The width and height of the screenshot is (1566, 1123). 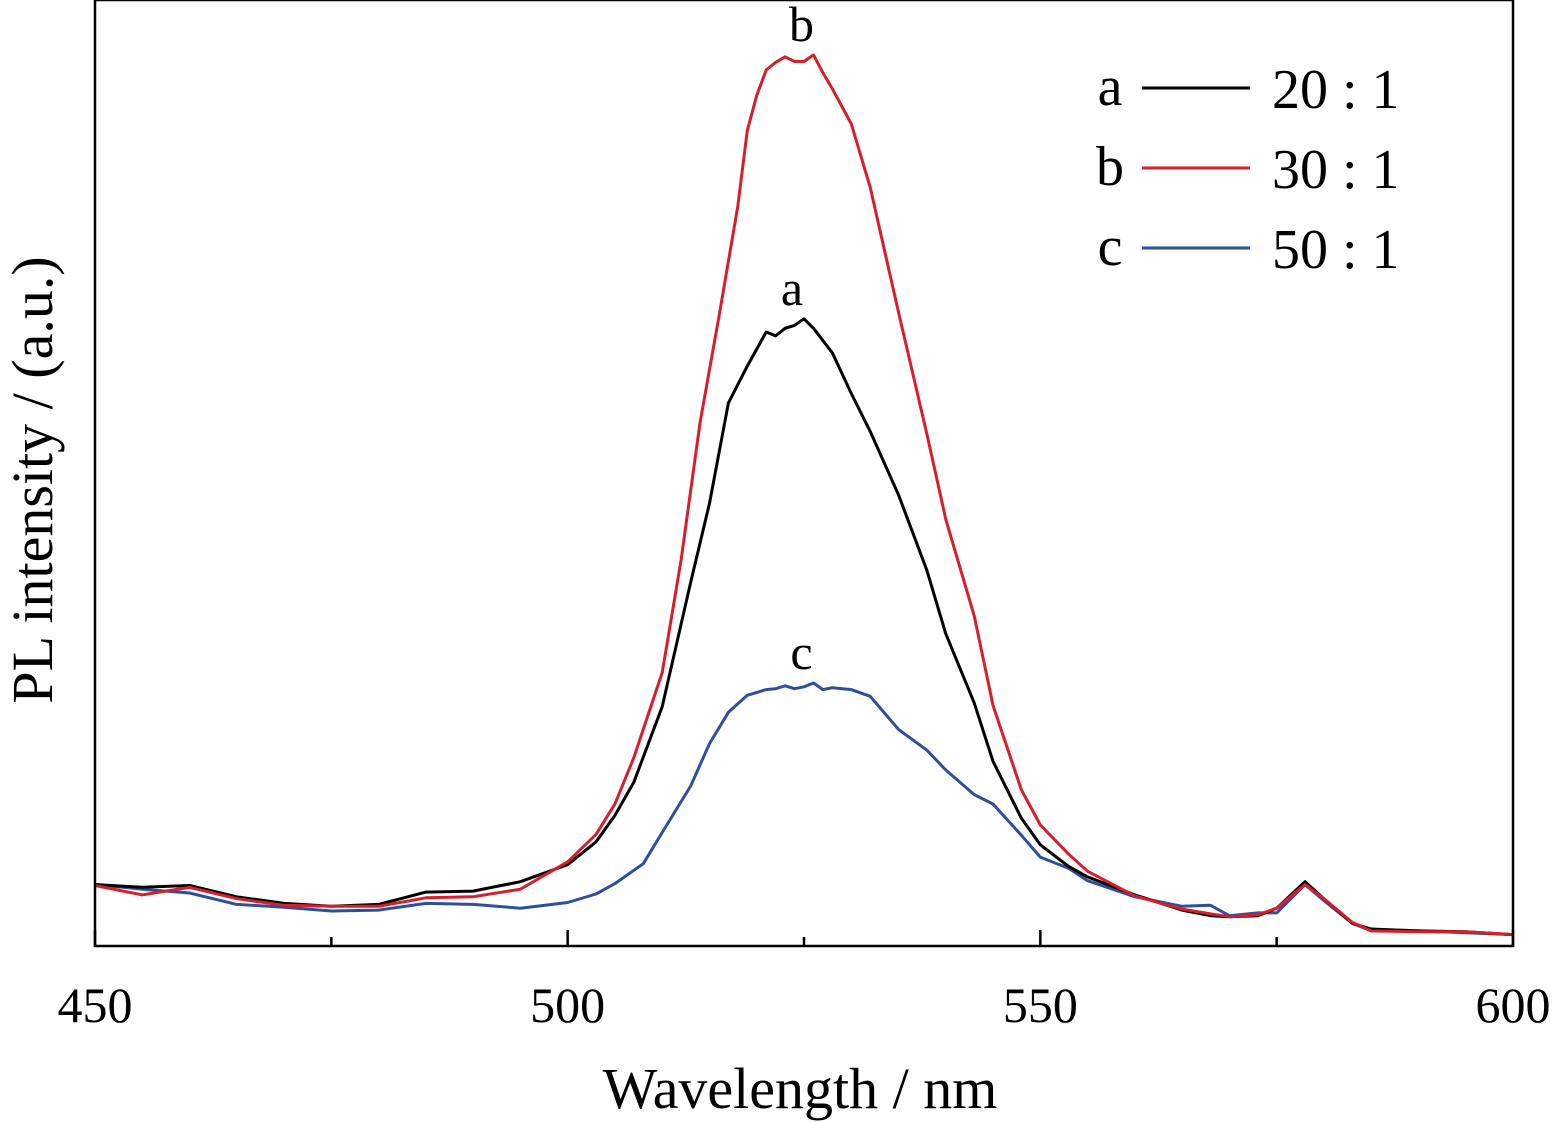 What do you see at coordinates (800, 1088) in the screenshot?
I see `x-axis-title: Wavelength / nm` at bounding box center [800, 1088].